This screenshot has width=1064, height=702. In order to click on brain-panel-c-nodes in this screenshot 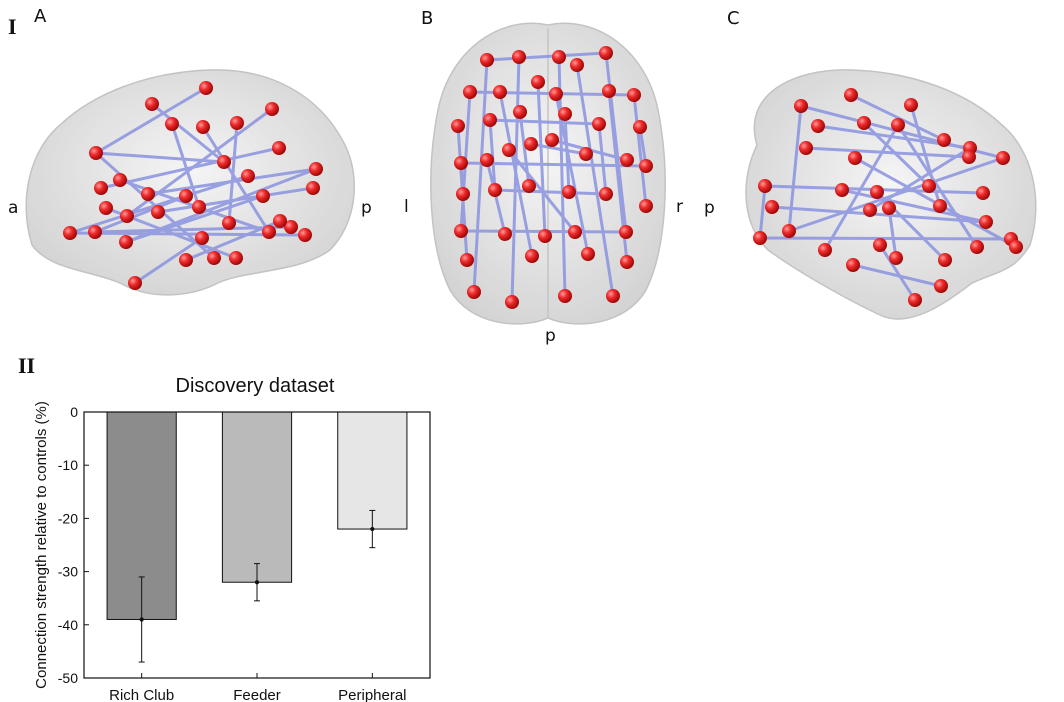, I will do `click(888, 197)`.